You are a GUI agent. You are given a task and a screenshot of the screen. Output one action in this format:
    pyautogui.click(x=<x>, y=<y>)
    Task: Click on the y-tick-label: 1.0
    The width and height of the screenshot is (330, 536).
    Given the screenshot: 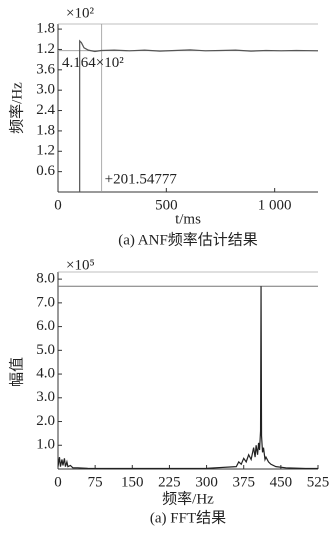 What is the action you would take?
    pyautogui.click(x=45, y=445)
    